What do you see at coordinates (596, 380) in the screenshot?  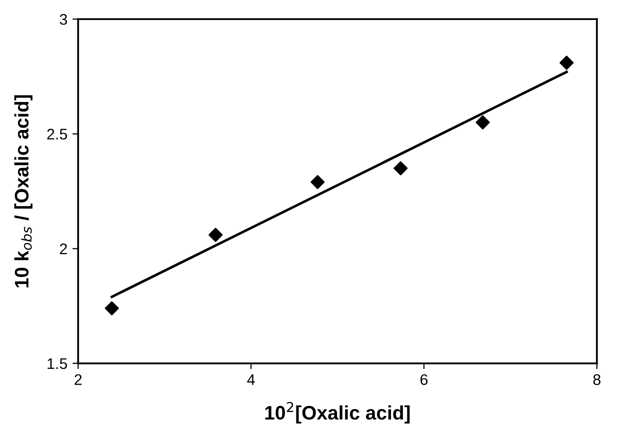 I see `x-tick-label: 8` at bounding box center [596, 380].